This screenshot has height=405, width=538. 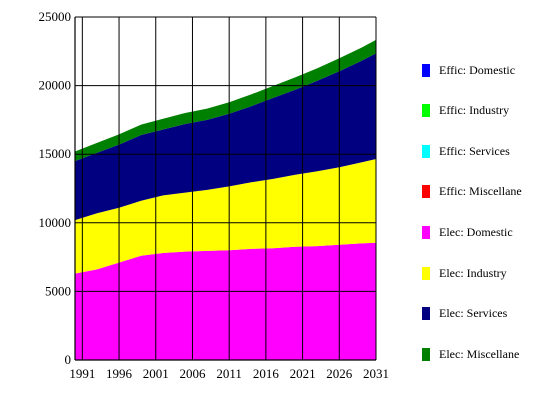 I want to click on y-tick-label: 0, so click(x=68, y=359).